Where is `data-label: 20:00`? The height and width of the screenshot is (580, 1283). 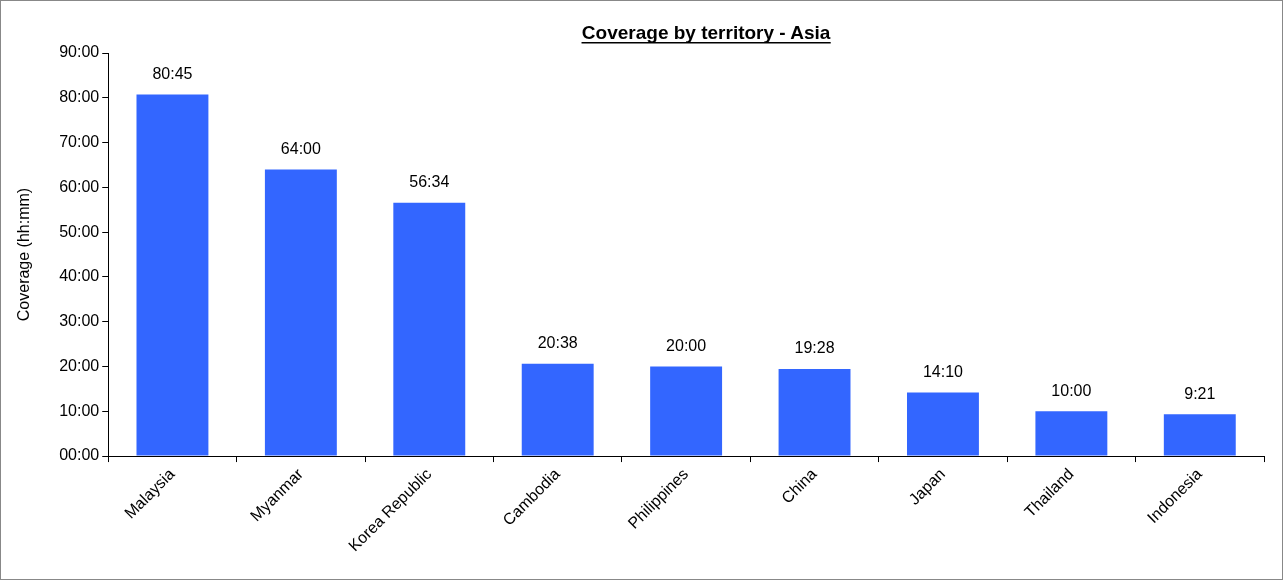
data-label: 20:00 is located at coordinates (686, 345).